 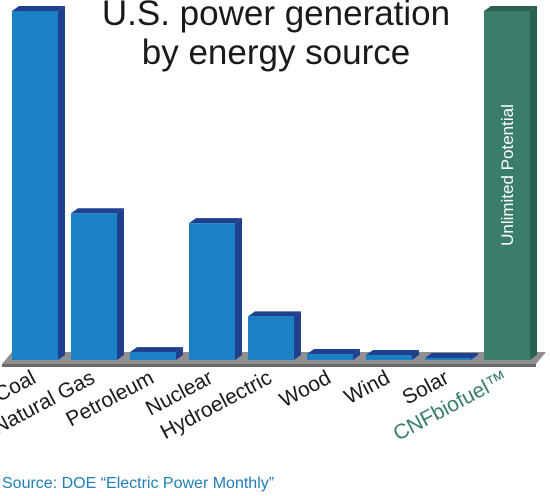 I want to click on bar-wind-top, so click(x=392, y=353).